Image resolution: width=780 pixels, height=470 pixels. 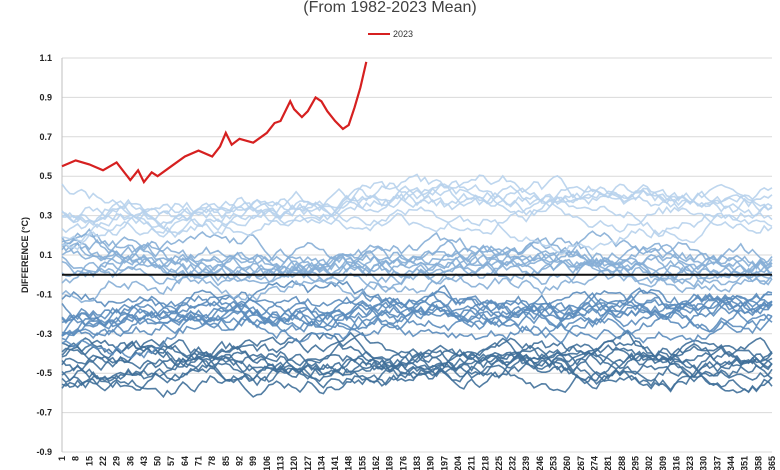 What do you see at coordinates (226, 461) in the screenshot?
I see `x-tick-label: 85` at bounding box center [226, 461].